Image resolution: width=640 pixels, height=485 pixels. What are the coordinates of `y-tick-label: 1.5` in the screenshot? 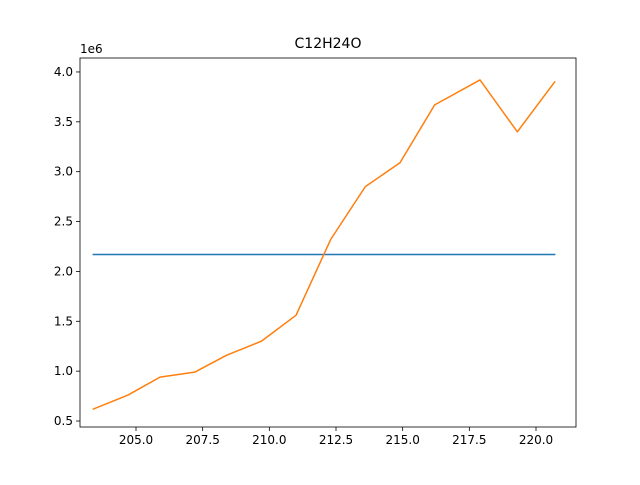 It's located at (63, 321).